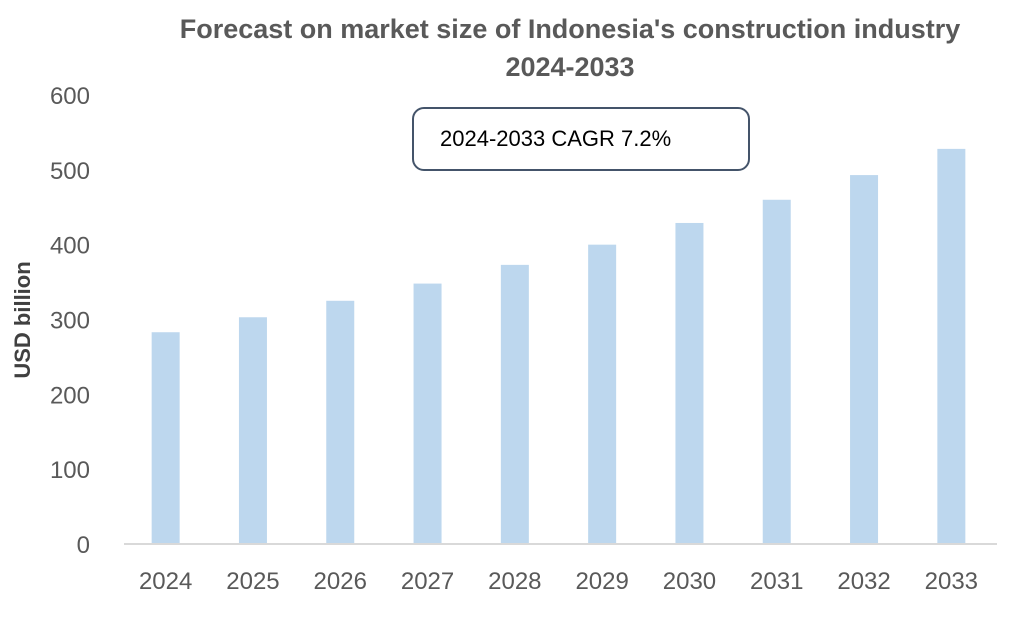 The image size is (1024, 618). I want to click on x-tick-label: 2024, so click(165, 581).